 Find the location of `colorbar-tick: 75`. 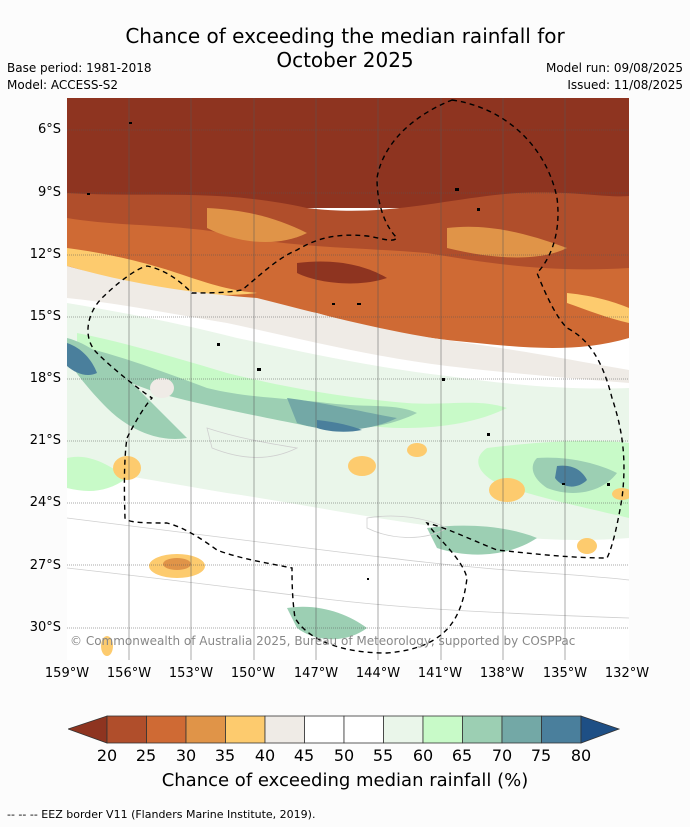

colorbar-tick: 75 is located at coordinates (541, 755).